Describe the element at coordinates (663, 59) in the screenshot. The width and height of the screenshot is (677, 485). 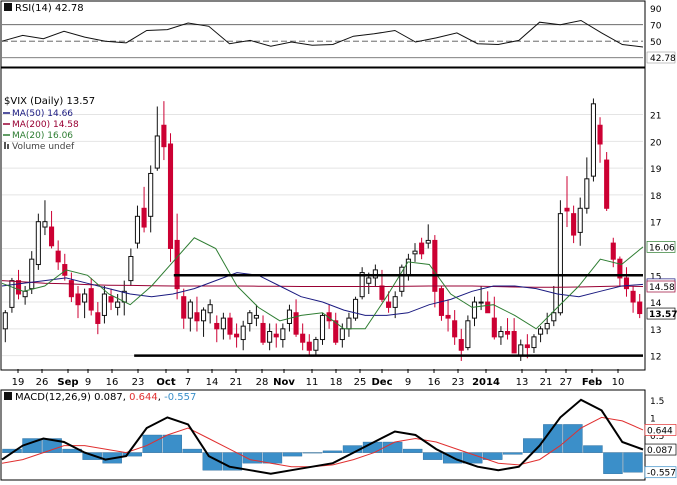
I see `rsi-value-label: 42.78` at that location.